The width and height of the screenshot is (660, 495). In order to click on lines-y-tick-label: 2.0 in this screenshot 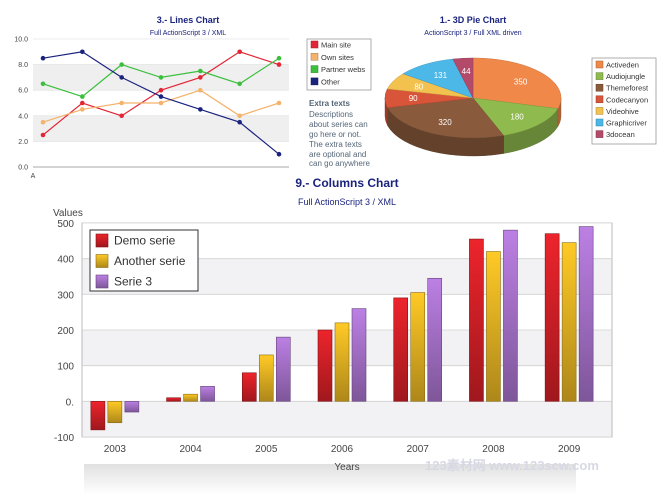, I will do `click(23, 142)`.